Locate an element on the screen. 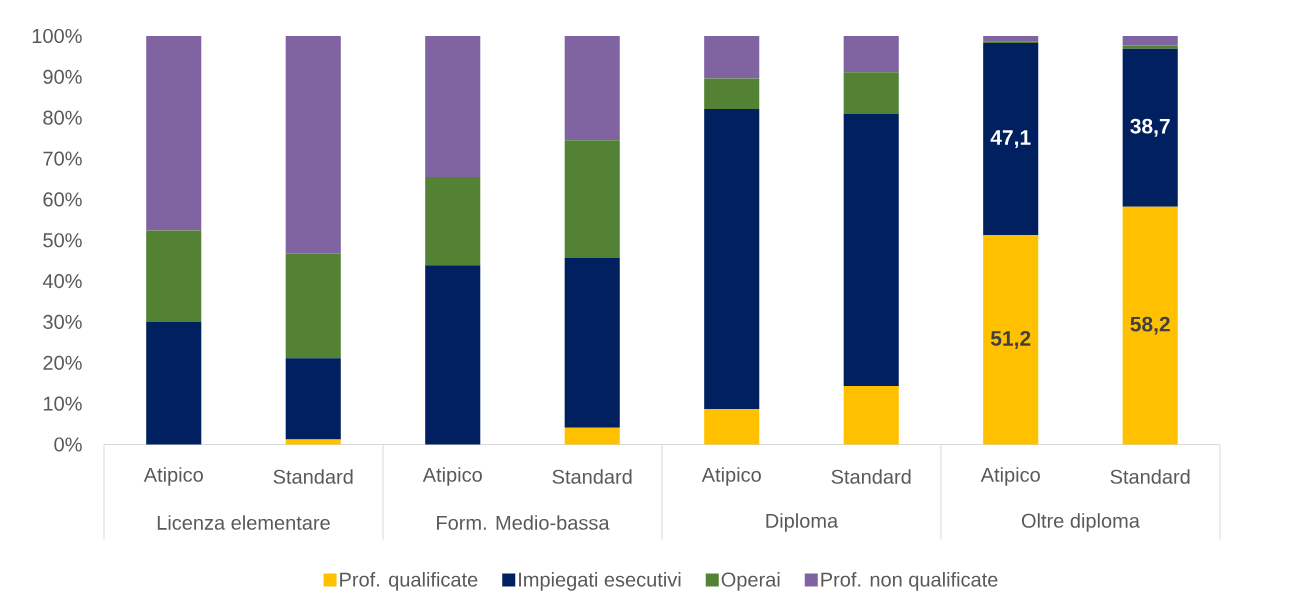  y-tick-label: 20% is located at coordinates (62, 362).